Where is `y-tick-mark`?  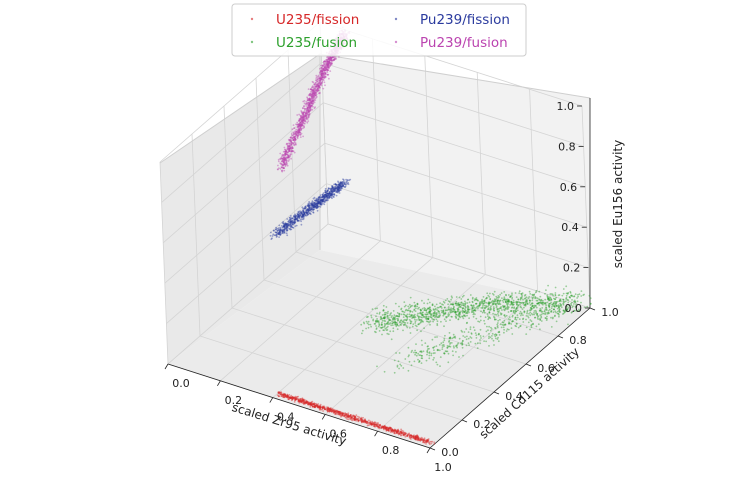 y-tick-mark is located at coordinates (496, 393).